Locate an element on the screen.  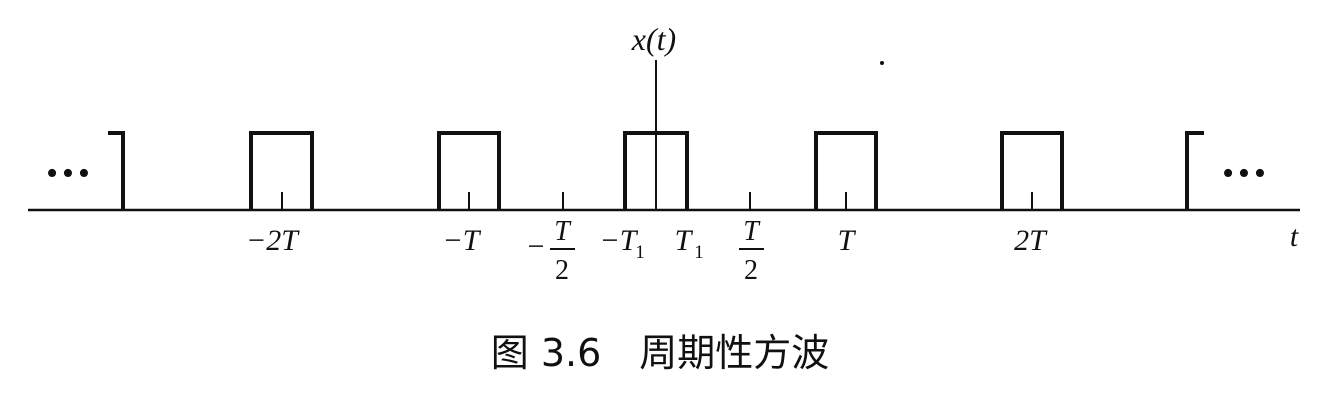
pulse-T is located at coordinates (846, 170).